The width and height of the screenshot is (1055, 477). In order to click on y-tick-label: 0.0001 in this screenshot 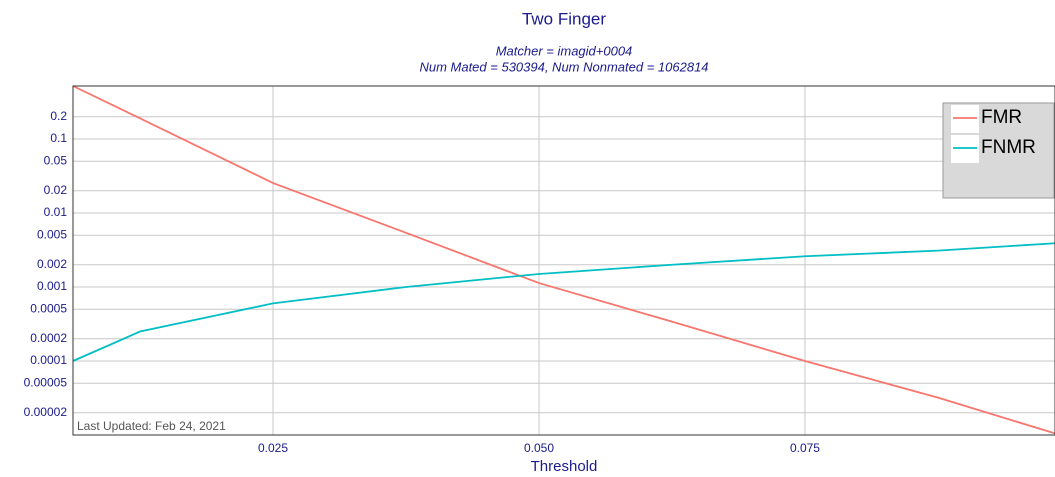, I will do `click(48, 360)`.